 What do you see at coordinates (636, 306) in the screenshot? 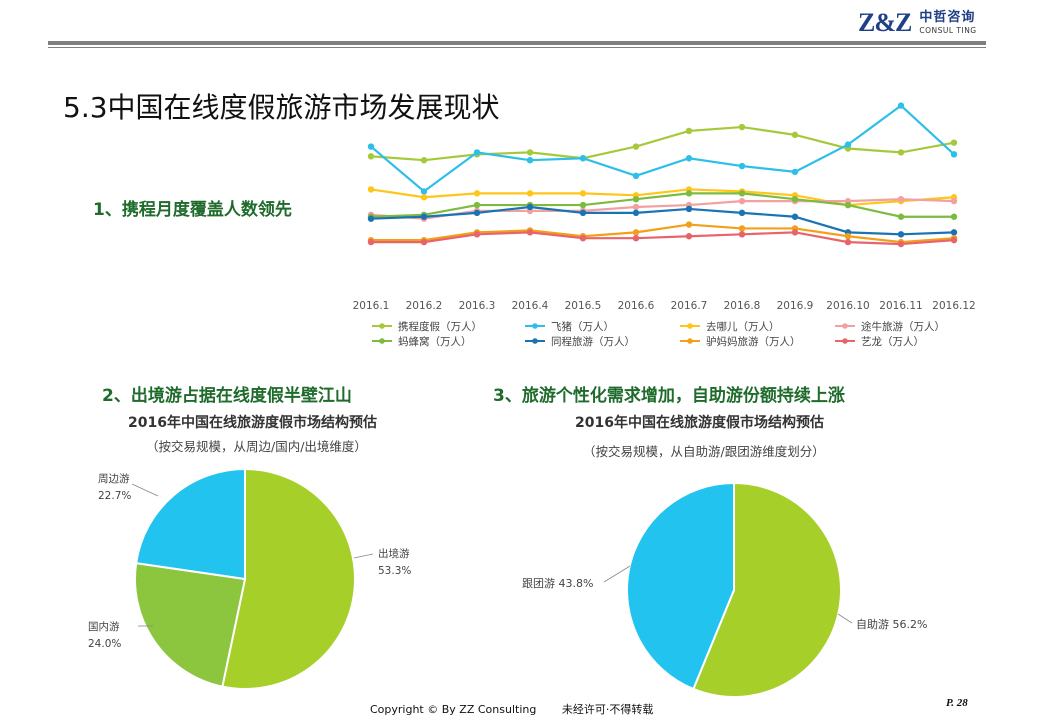
I see `x-tick-label: 2016.6` at bounding box center [636, 306].